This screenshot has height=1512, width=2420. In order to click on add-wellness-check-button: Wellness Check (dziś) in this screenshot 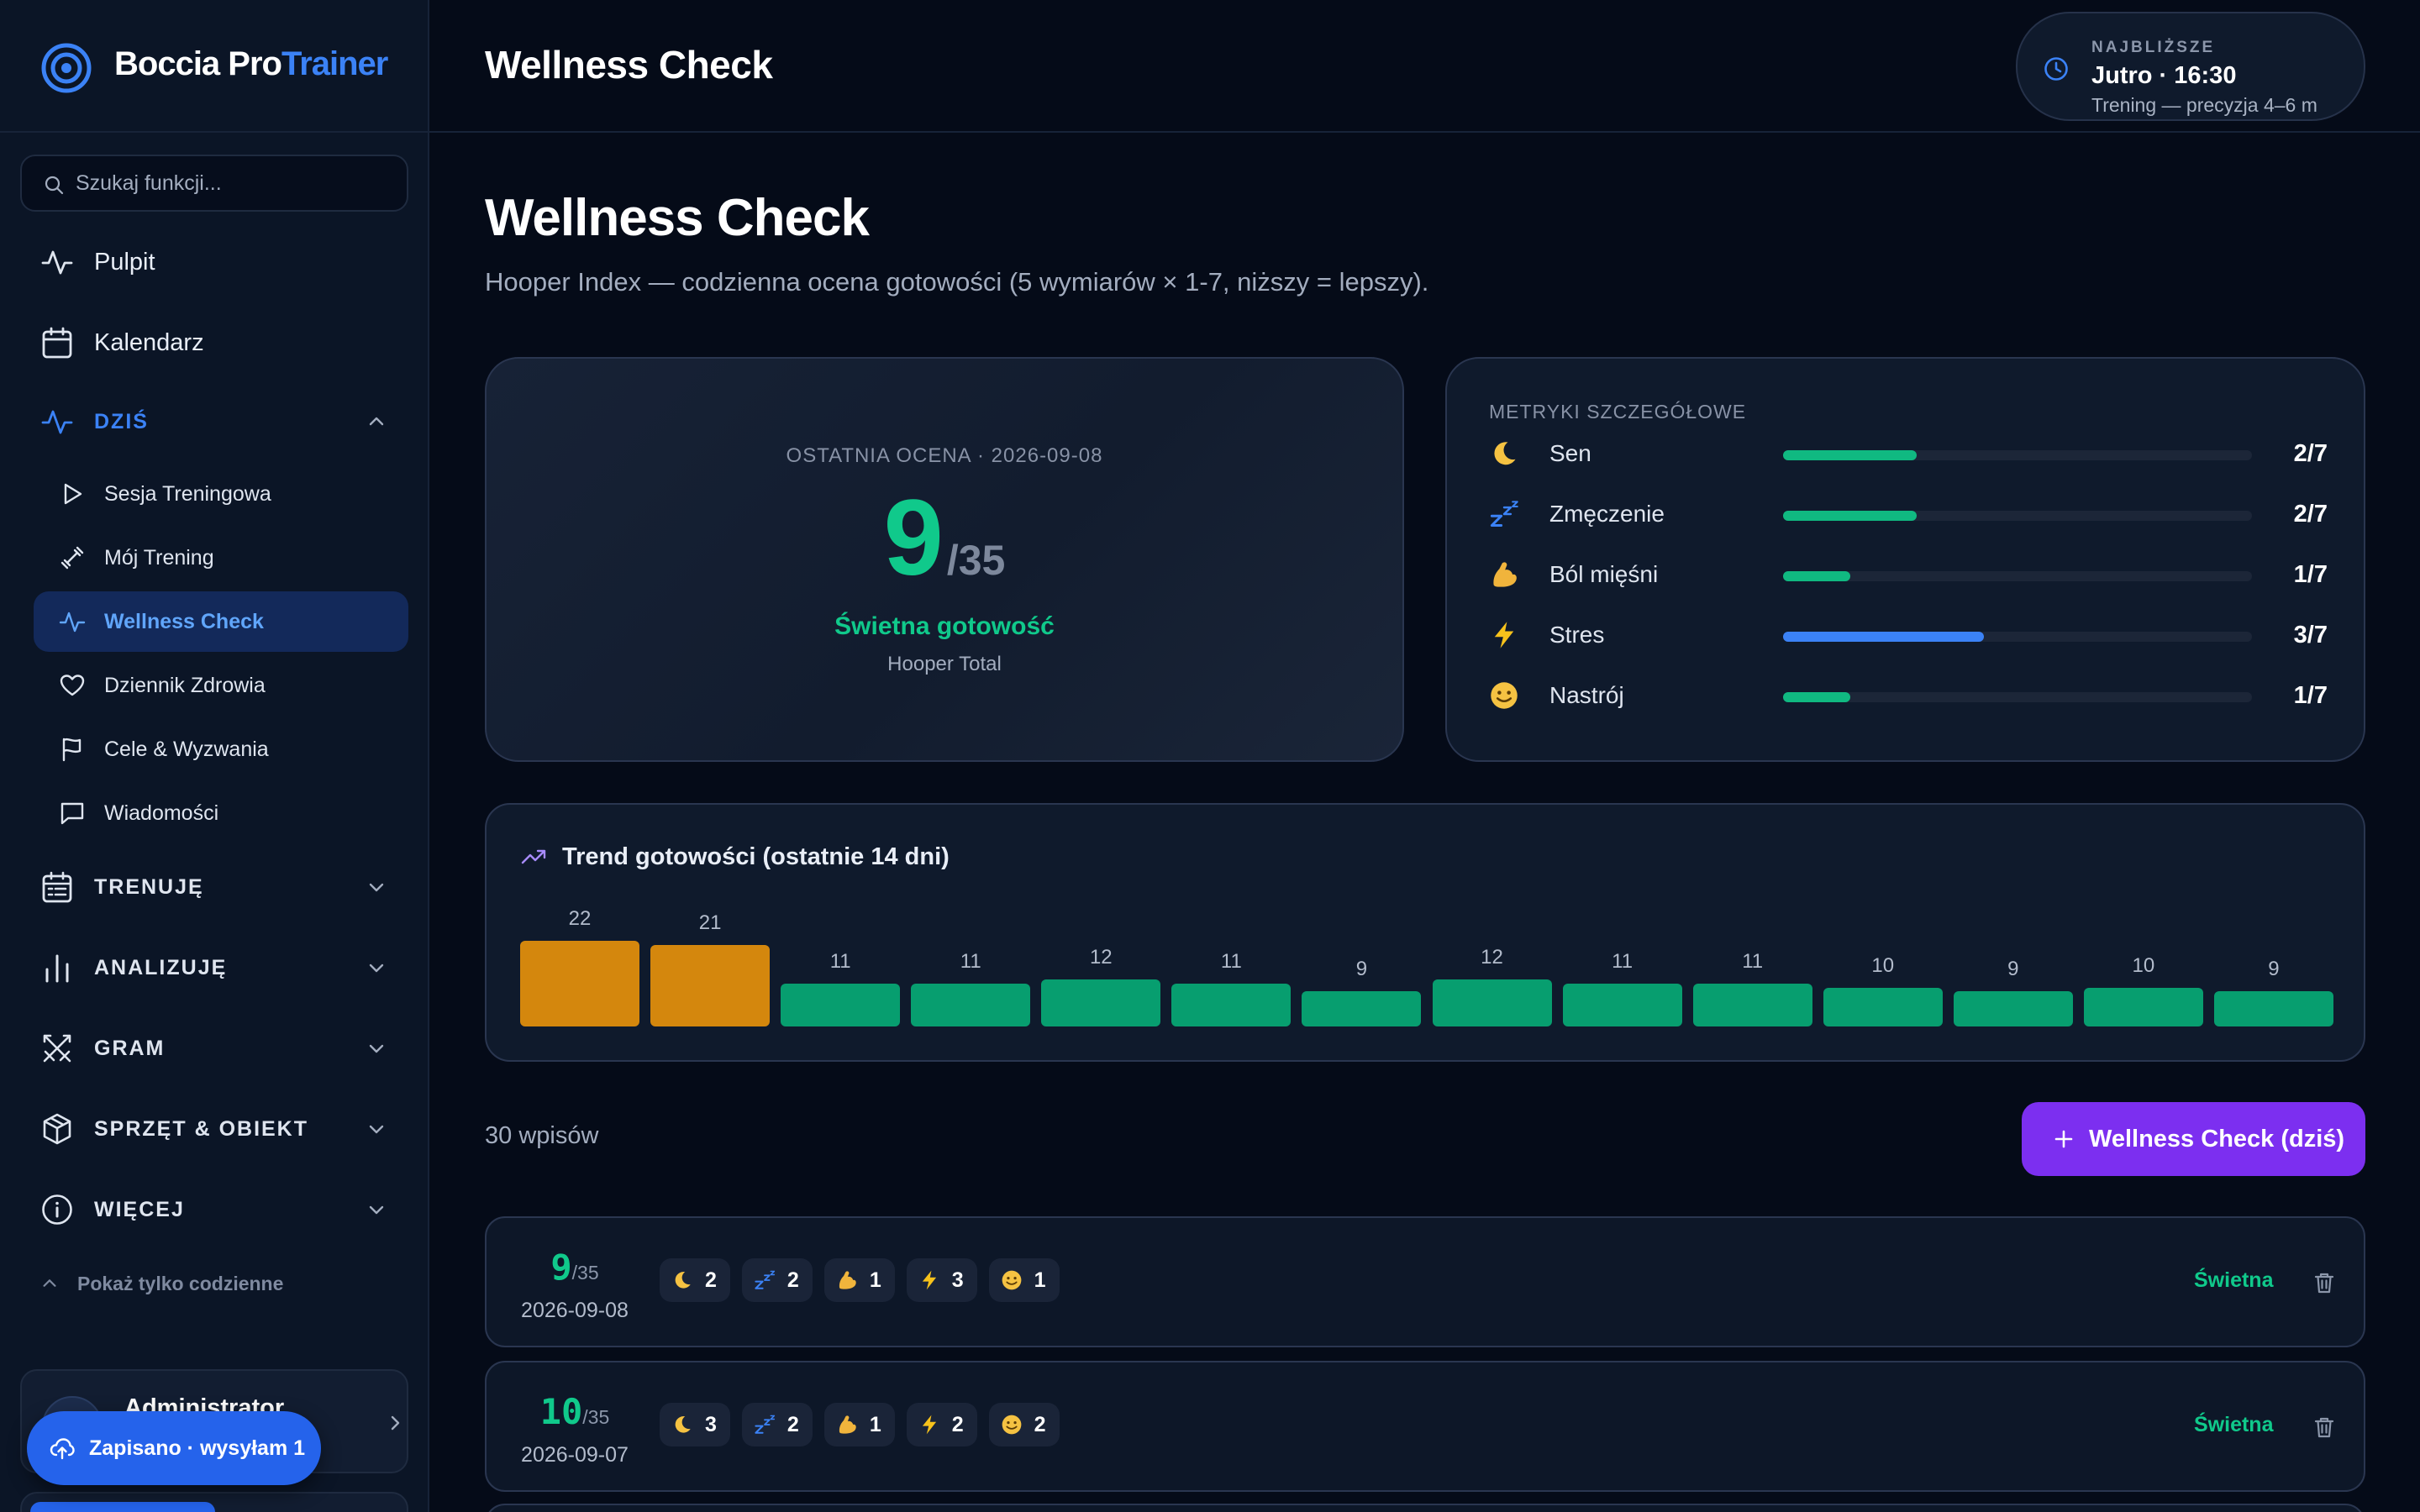, I will do `click(2193, 1139)`.